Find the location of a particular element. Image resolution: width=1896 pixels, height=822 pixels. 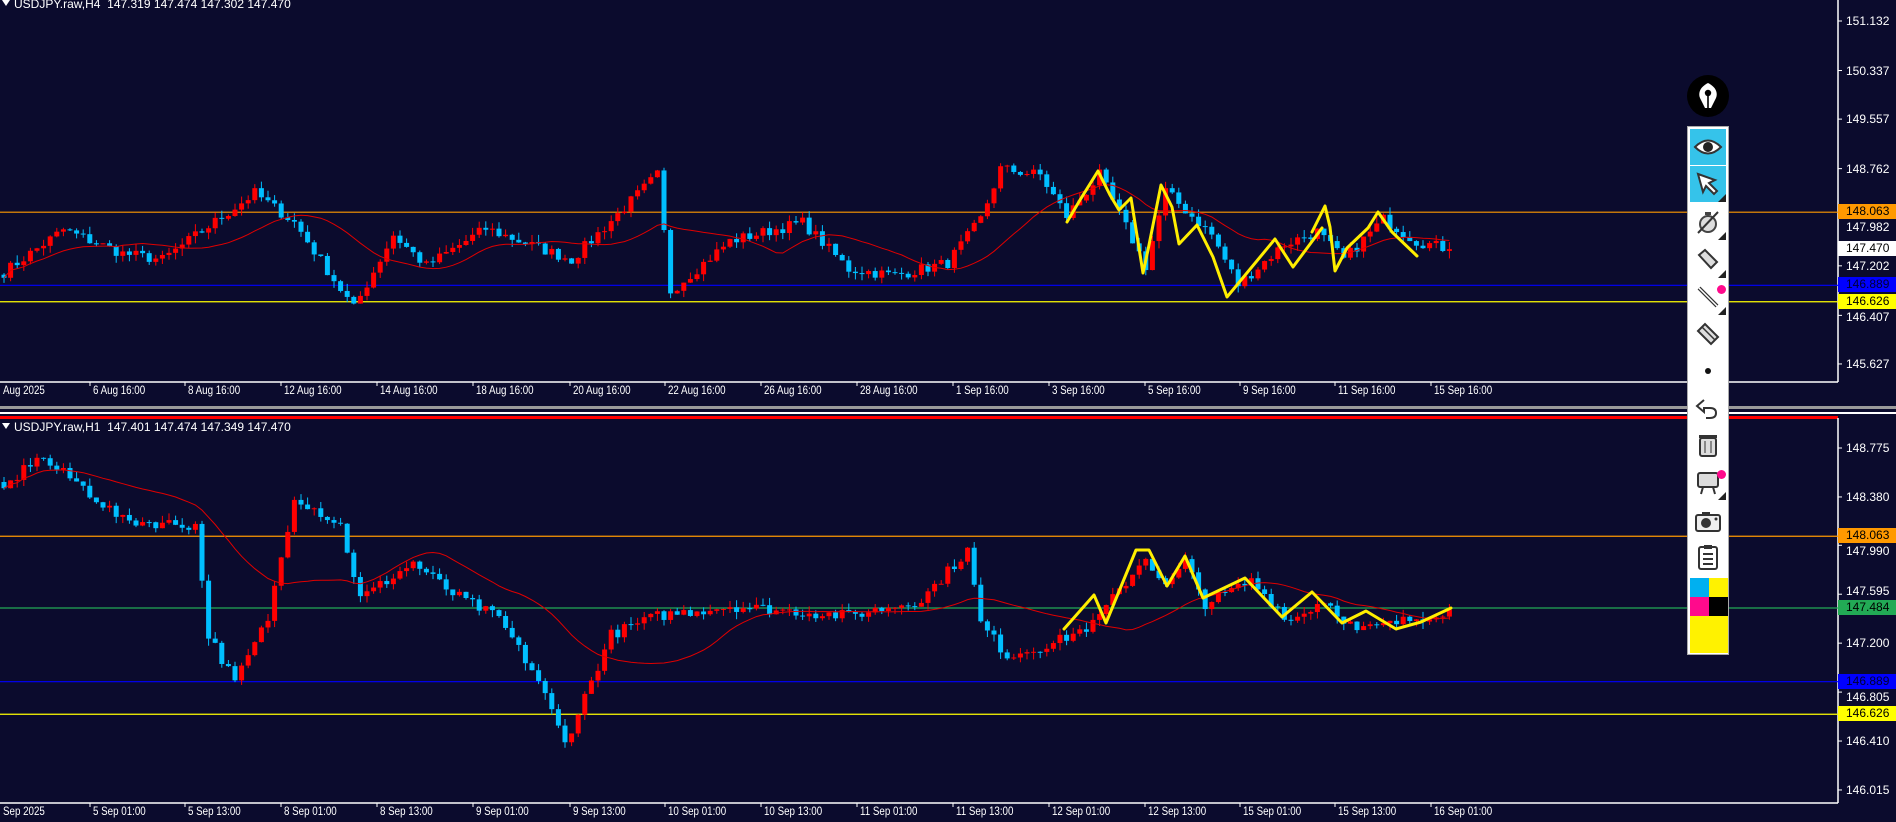

fountain-pen-logo-icon is located at coordinates (1708, 96).